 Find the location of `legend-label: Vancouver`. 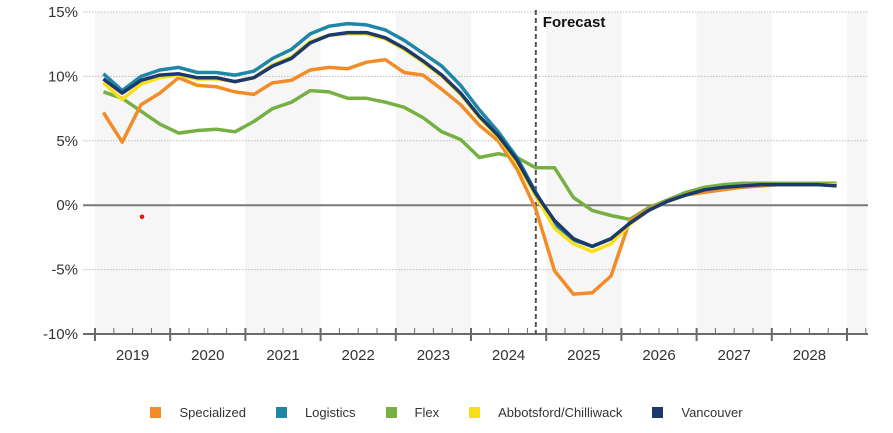

legend-label: Vancouver is located at coordinates (712, 412).